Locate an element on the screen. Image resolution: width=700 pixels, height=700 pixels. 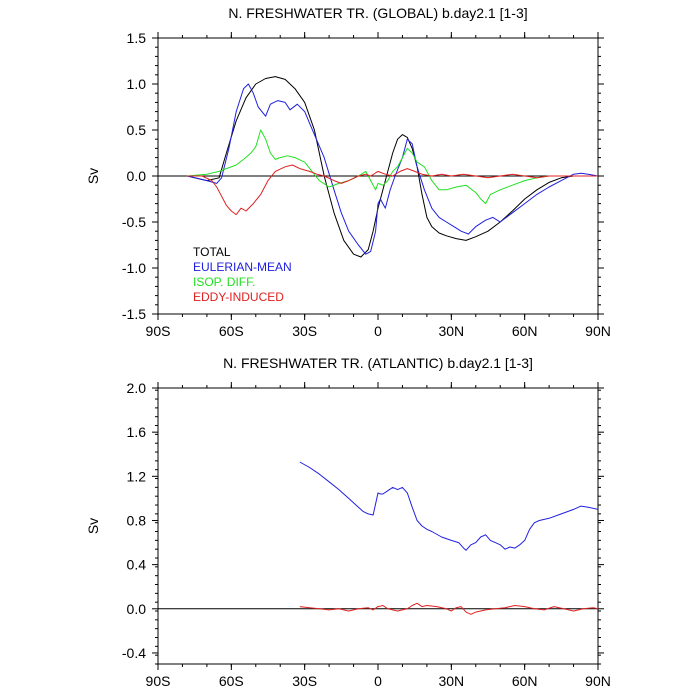
global-y-axis-label: Sv is located at coordinates (93, 176).